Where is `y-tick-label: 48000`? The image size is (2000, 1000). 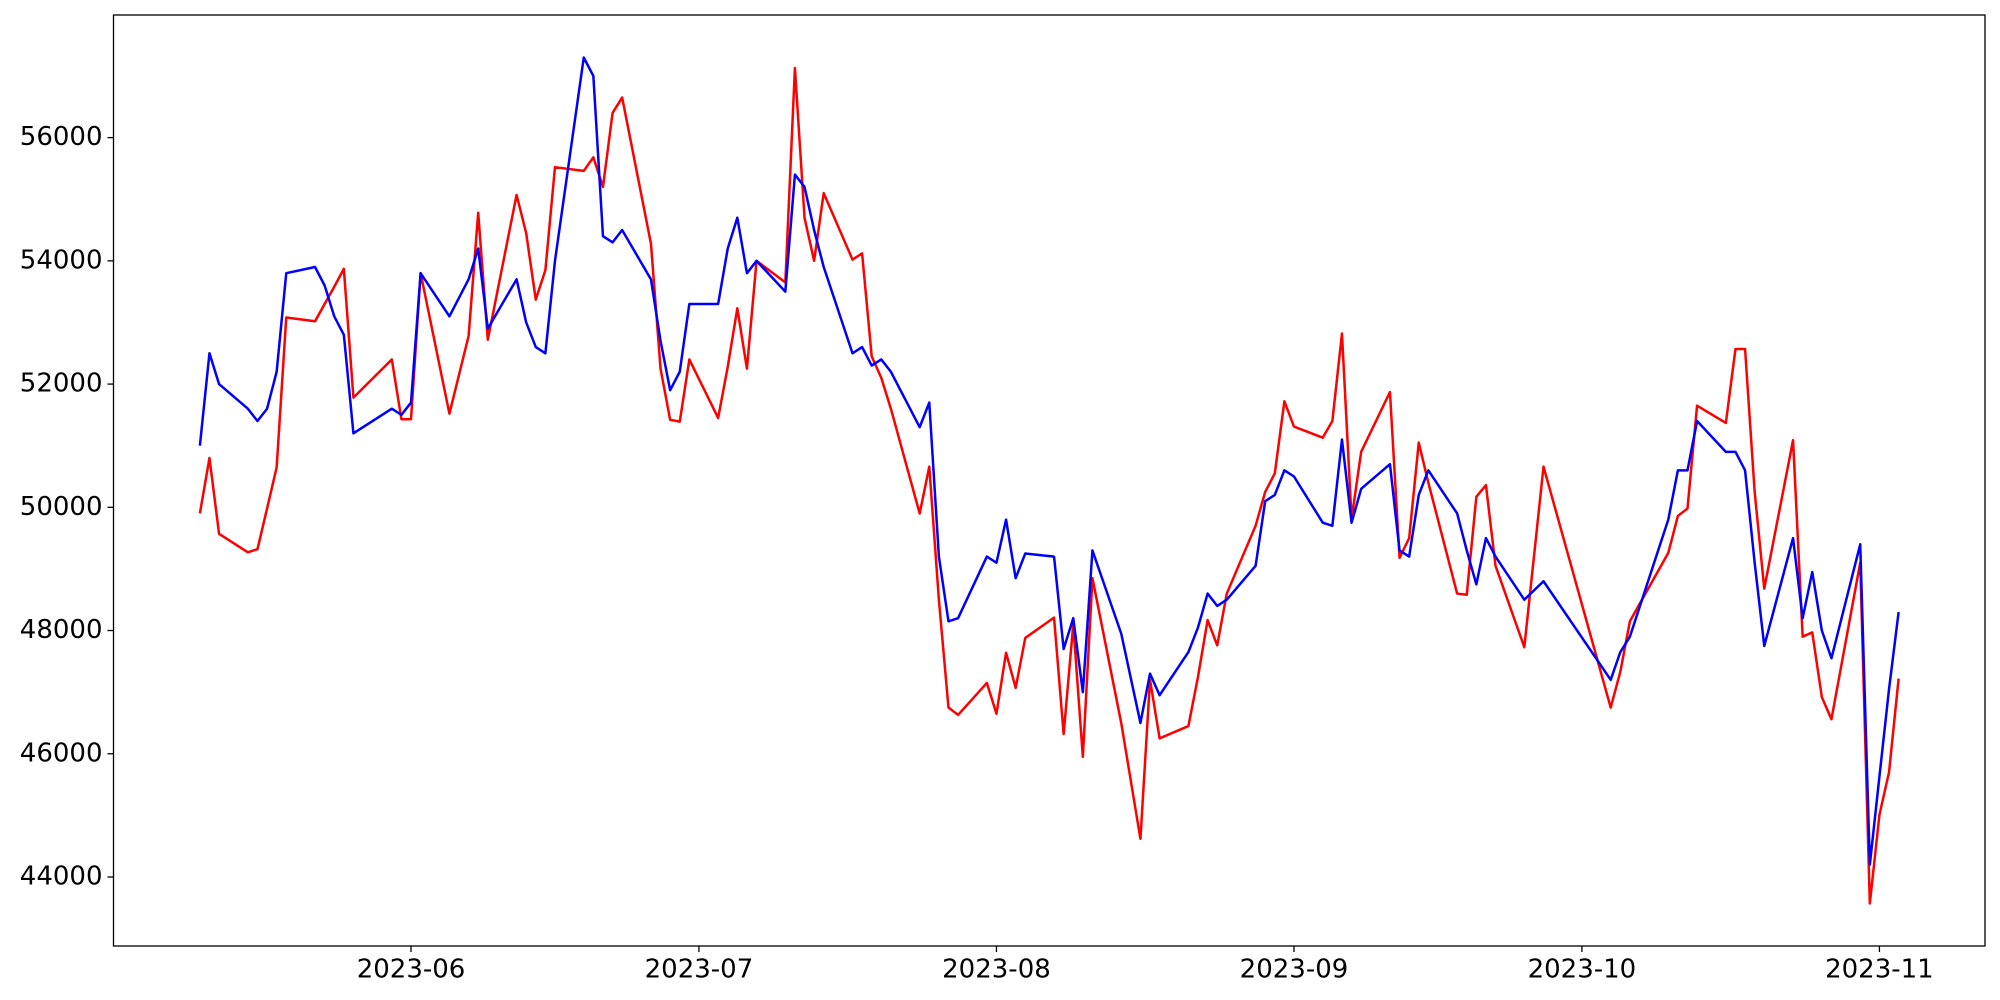
y-tick-label: 48000 is located at coordinates (61, 630).